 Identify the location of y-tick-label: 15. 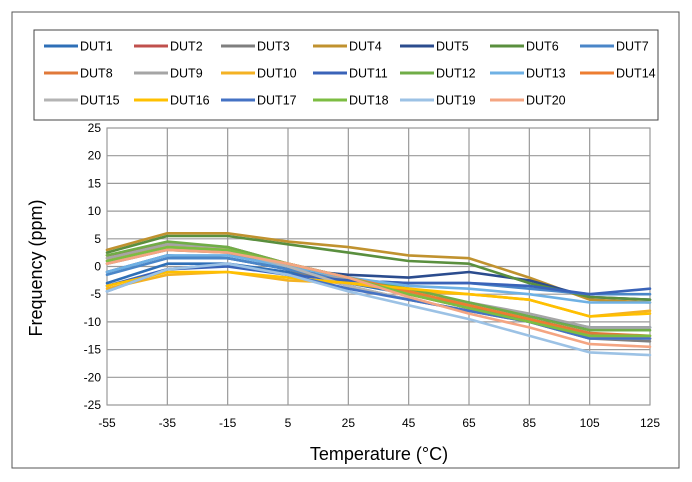
(95, 183).